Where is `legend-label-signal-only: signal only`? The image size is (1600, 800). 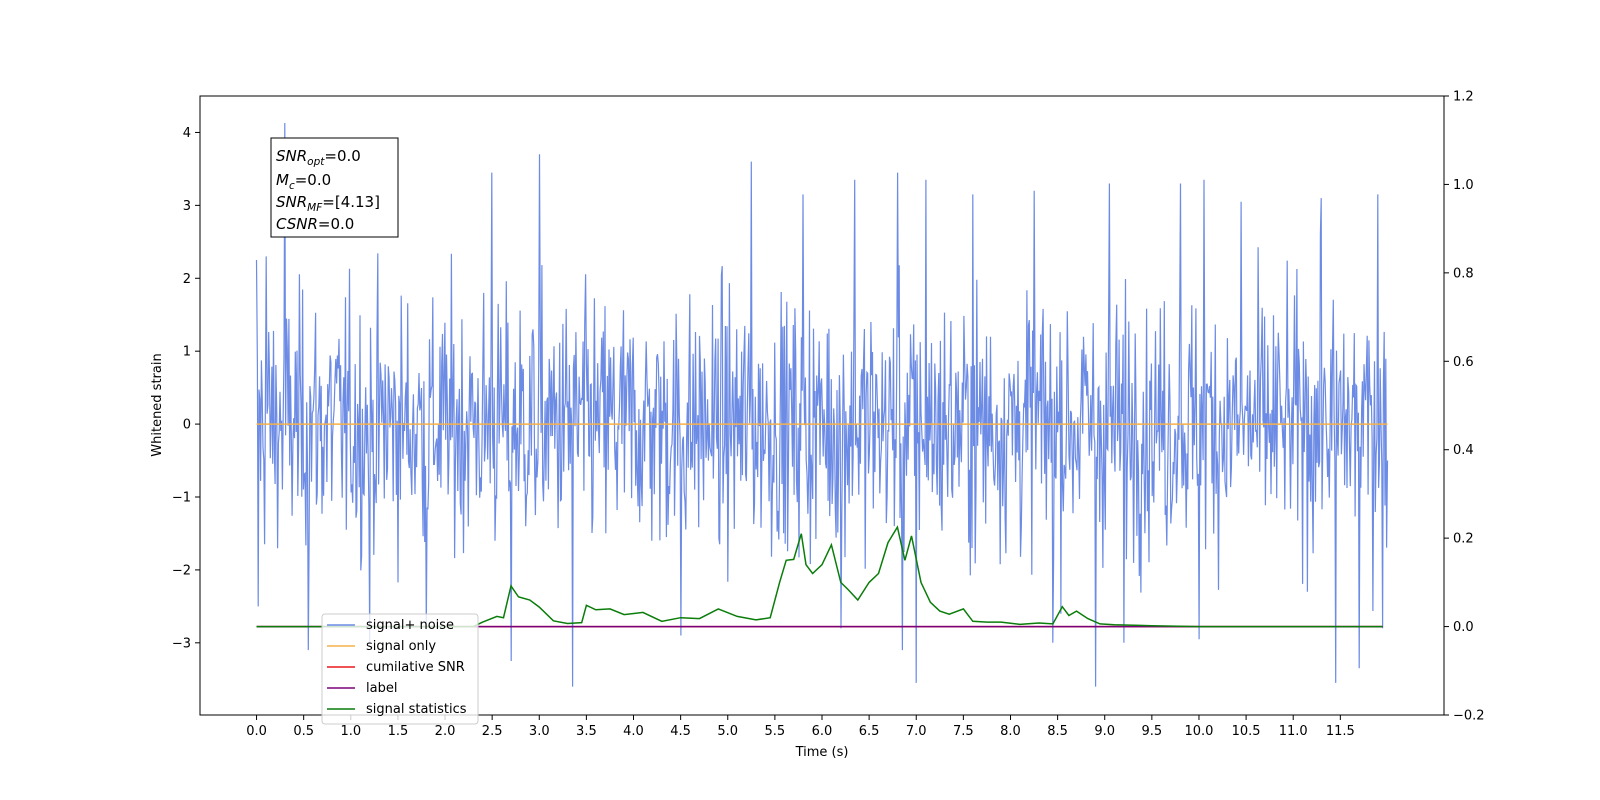 legend-label-signal-only: signal only is located at coordinates (401, 646).